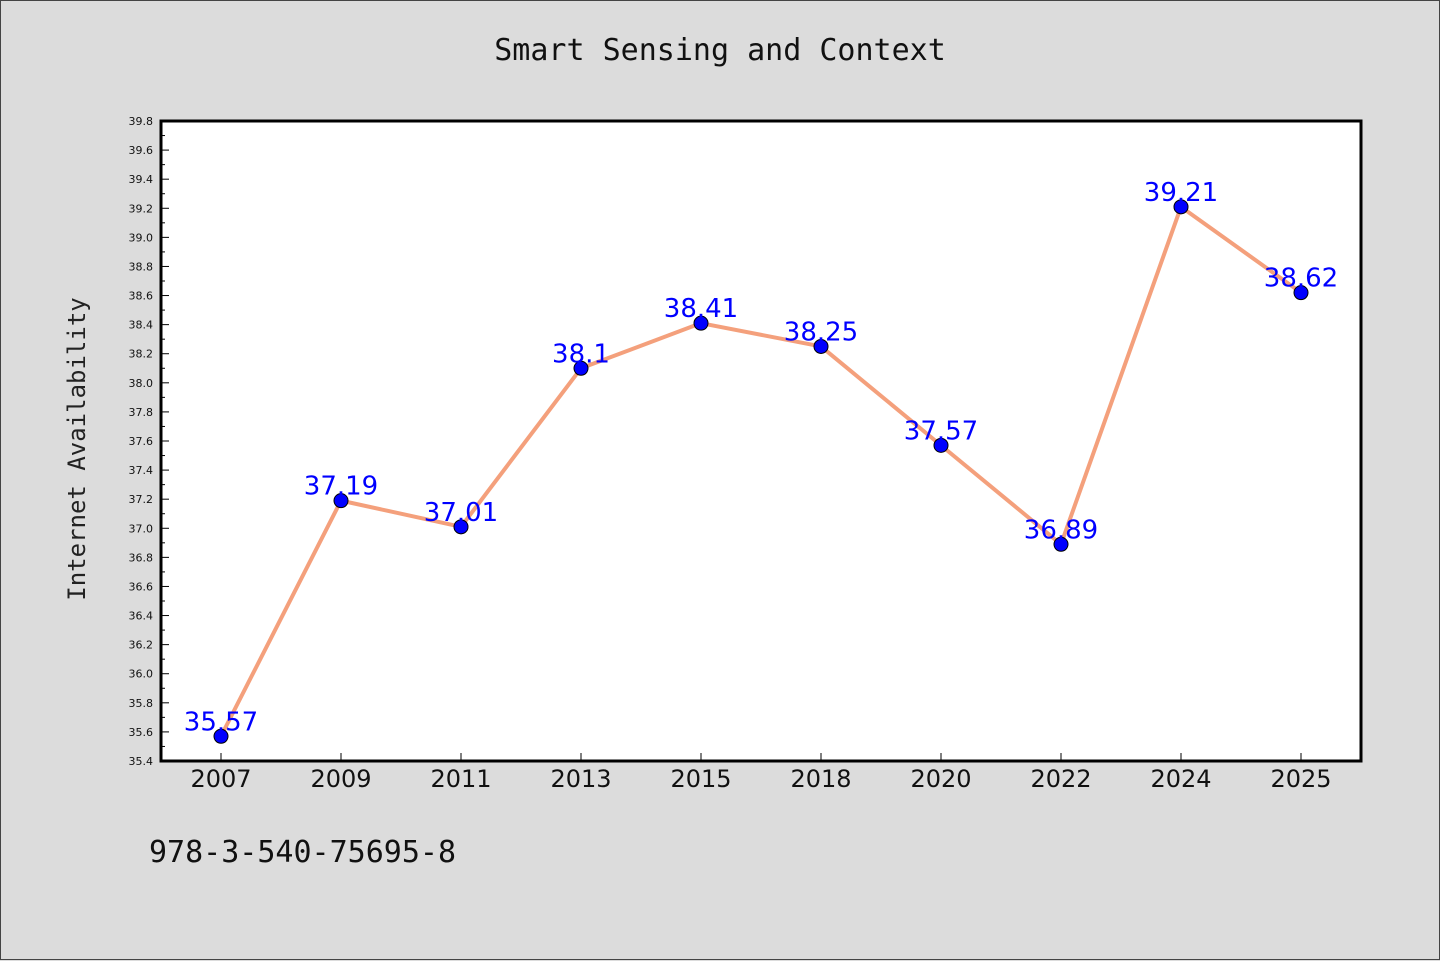  Describe the element at coordinates (141, 674) in the screenshot. I see `y-tick-label: 36.0` at that location.